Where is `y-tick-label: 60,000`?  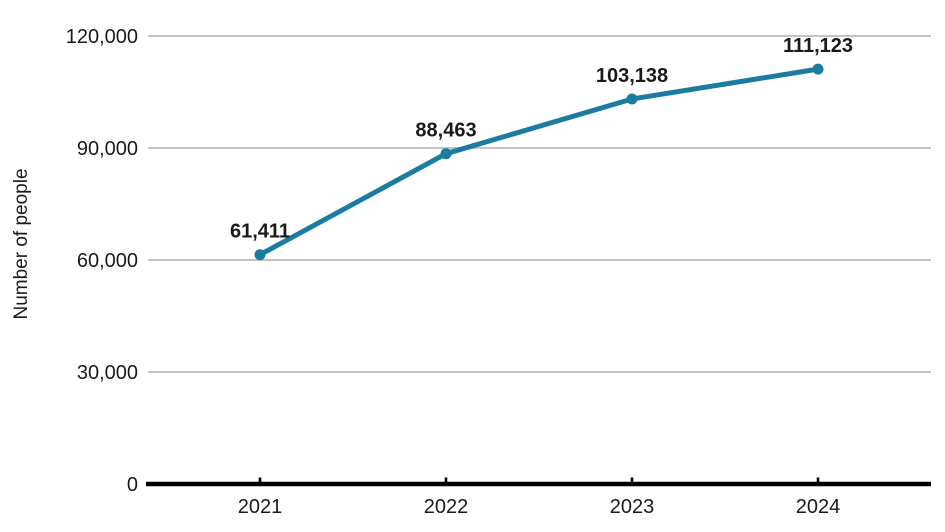
y-tick-label: 60,000 is located at coordinates (107, 261).